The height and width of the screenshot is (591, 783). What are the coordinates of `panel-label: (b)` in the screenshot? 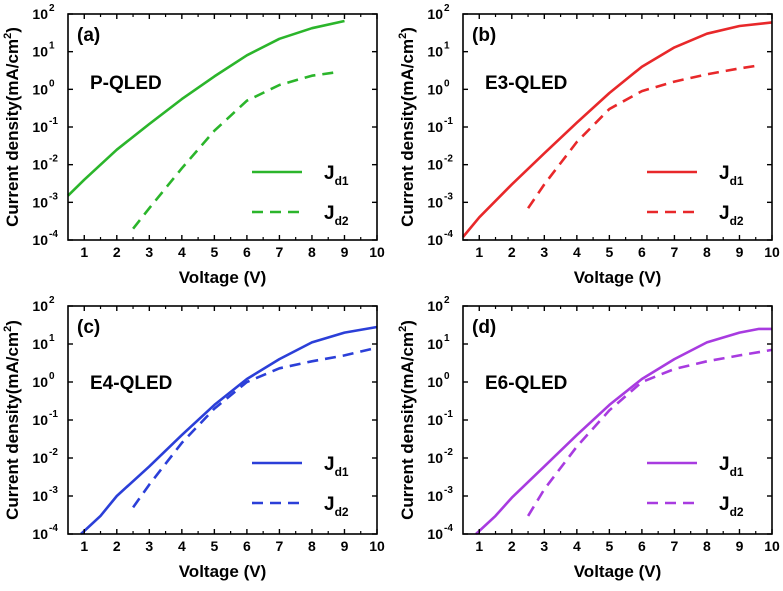 It's located at (484, 35).